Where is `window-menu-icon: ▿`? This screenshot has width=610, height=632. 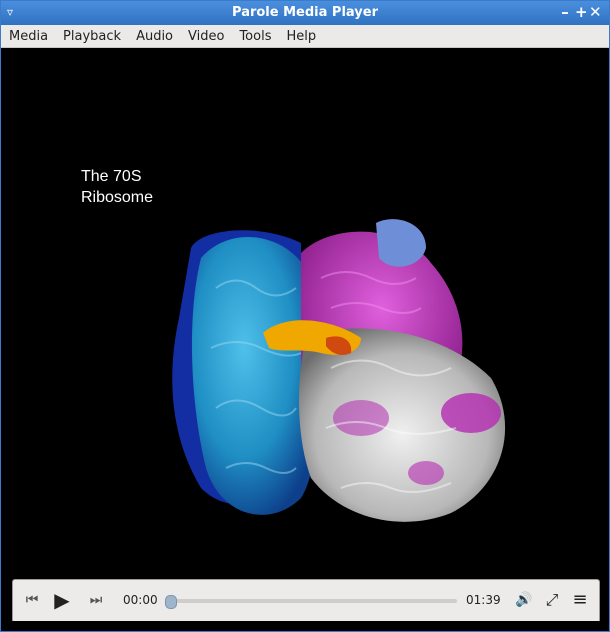
window-menu-icon: ▿ is located at coordinates (10, 12).